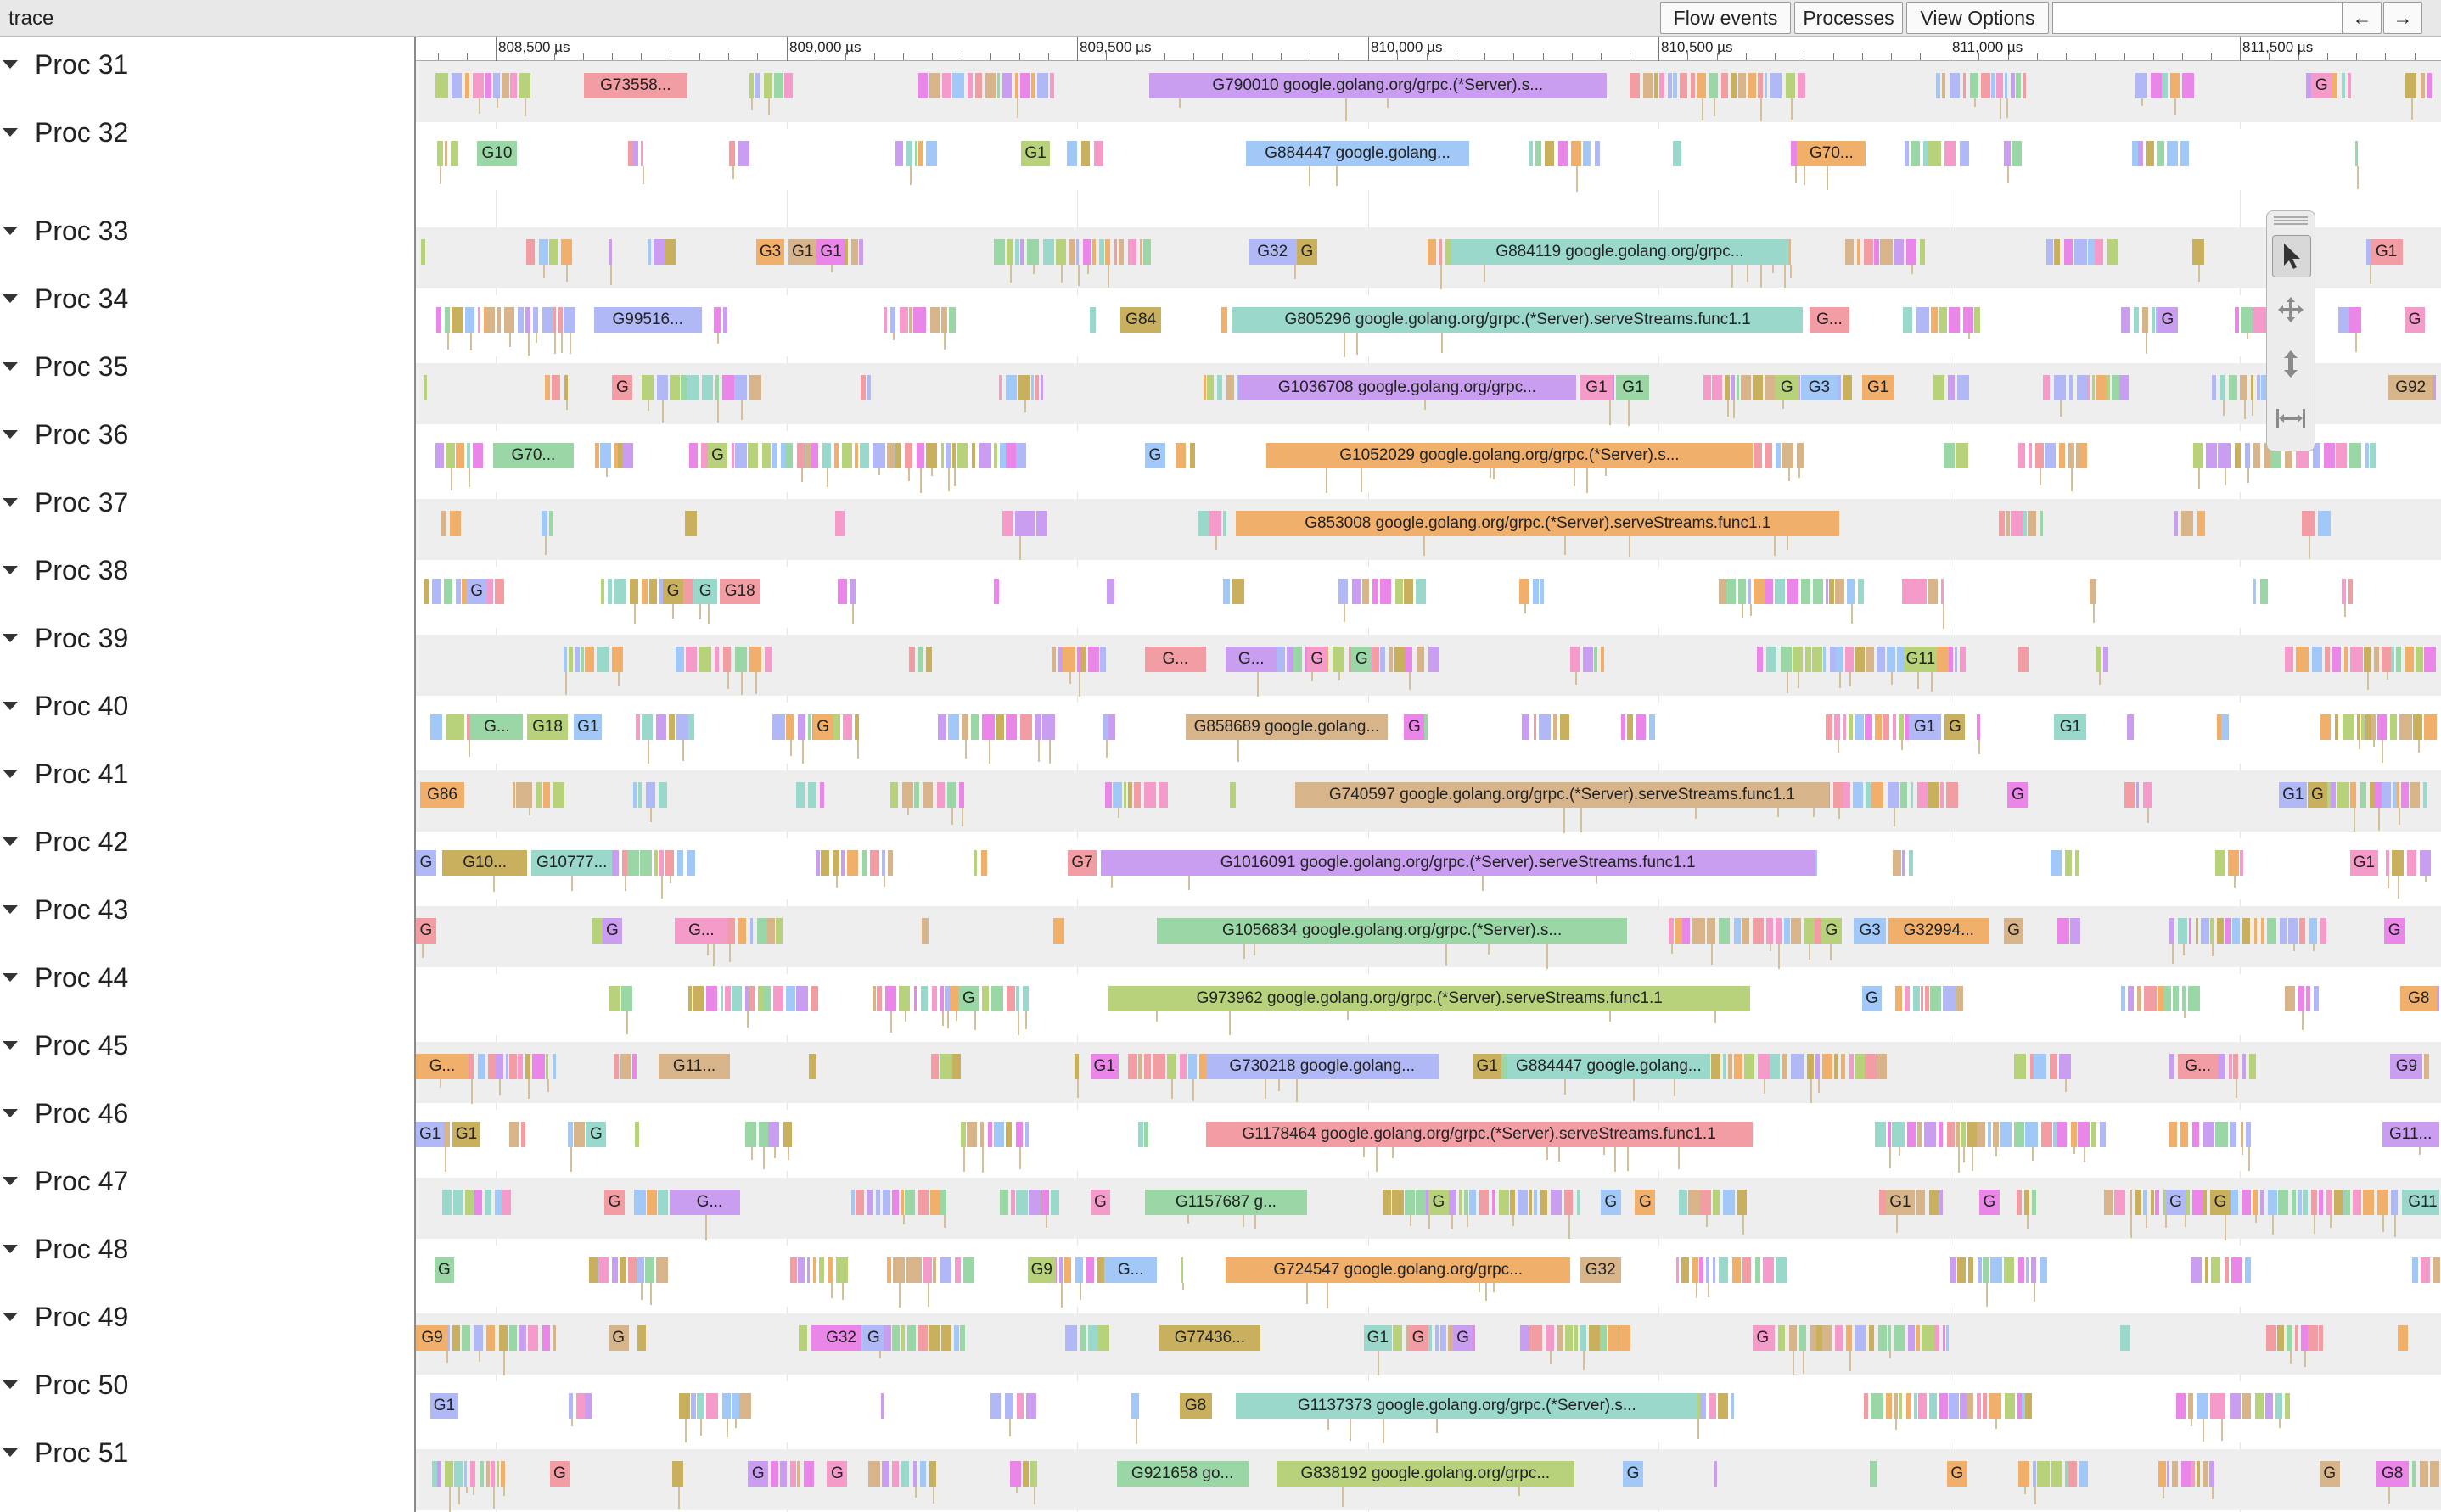 This screenshot has height=1512, width=2441. Describe the element at coordinates (64, 1453) in the screenshot. I see `process-label: Proc 51` at that location.